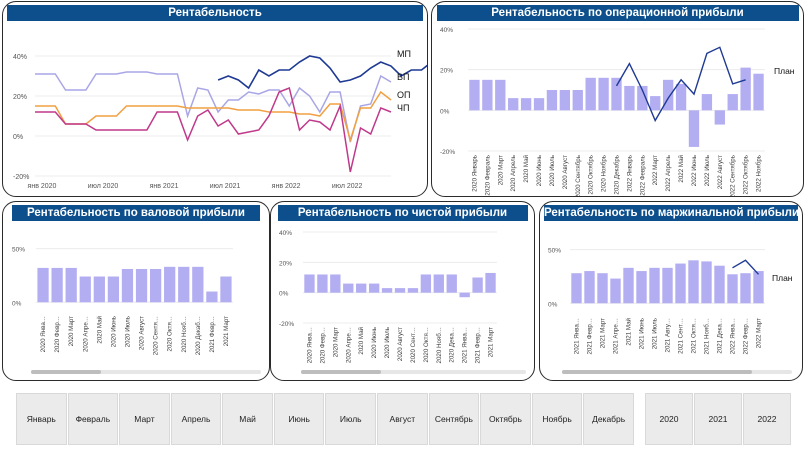  Describe the element at coordinates (351, 419) in the screenshot. I see `slicer-month-Июль: Июль` at that location.